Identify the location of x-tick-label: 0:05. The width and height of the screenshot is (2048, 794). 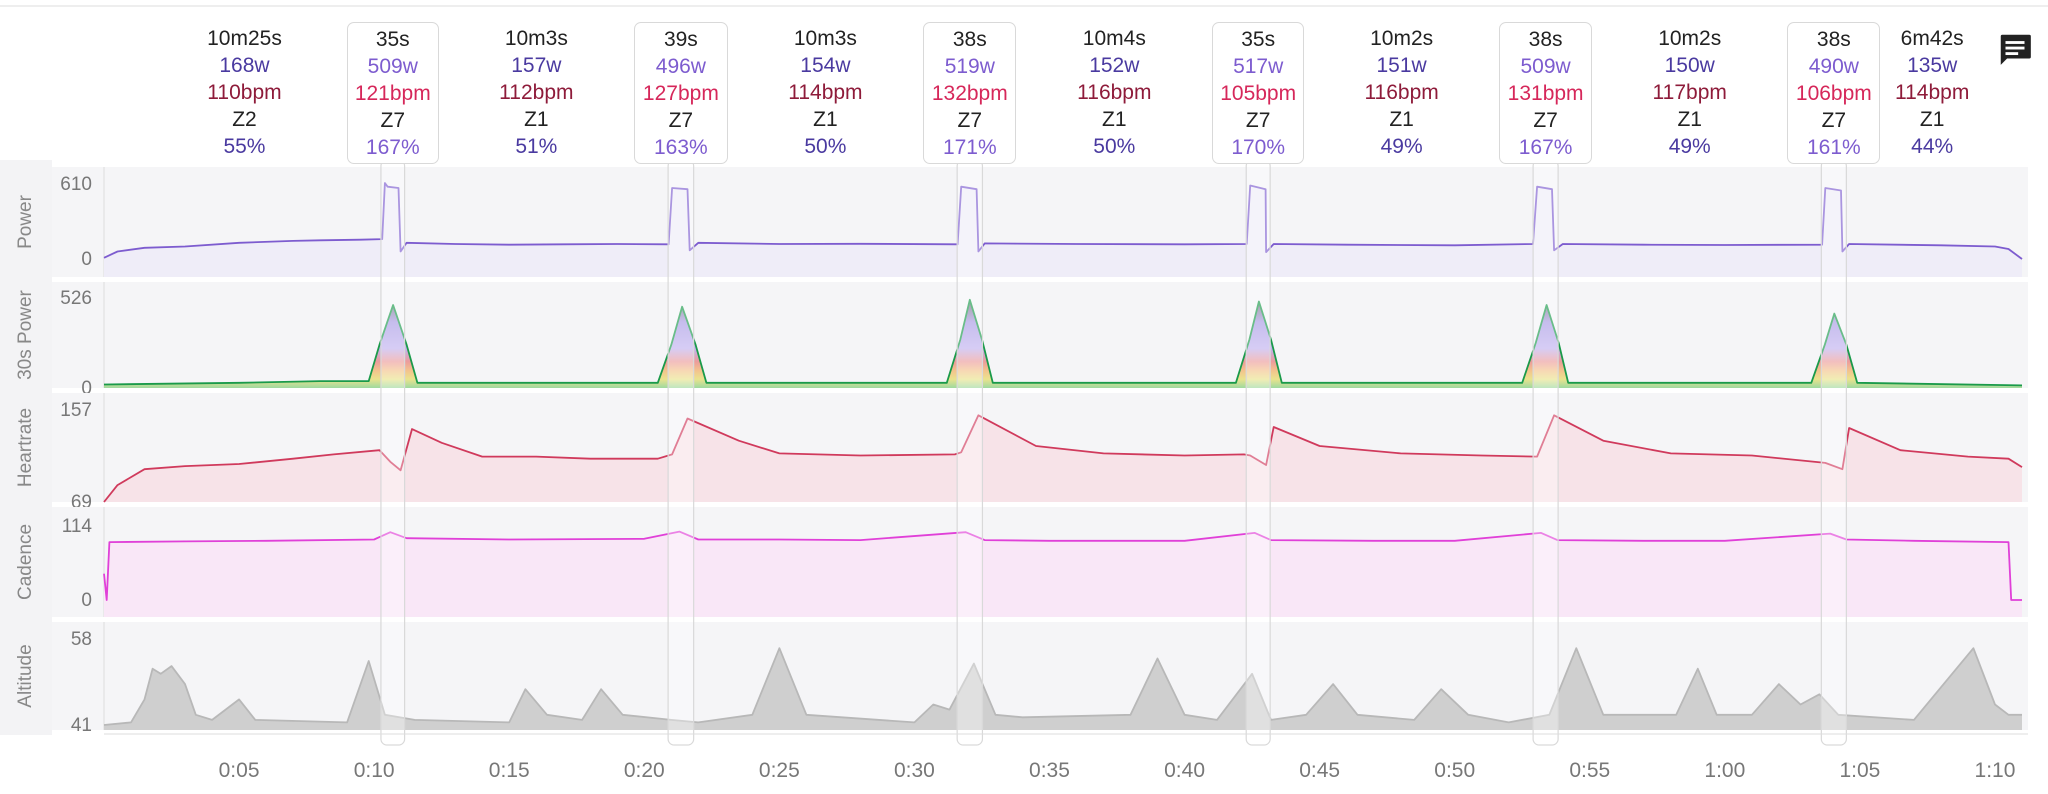
(239, 770).